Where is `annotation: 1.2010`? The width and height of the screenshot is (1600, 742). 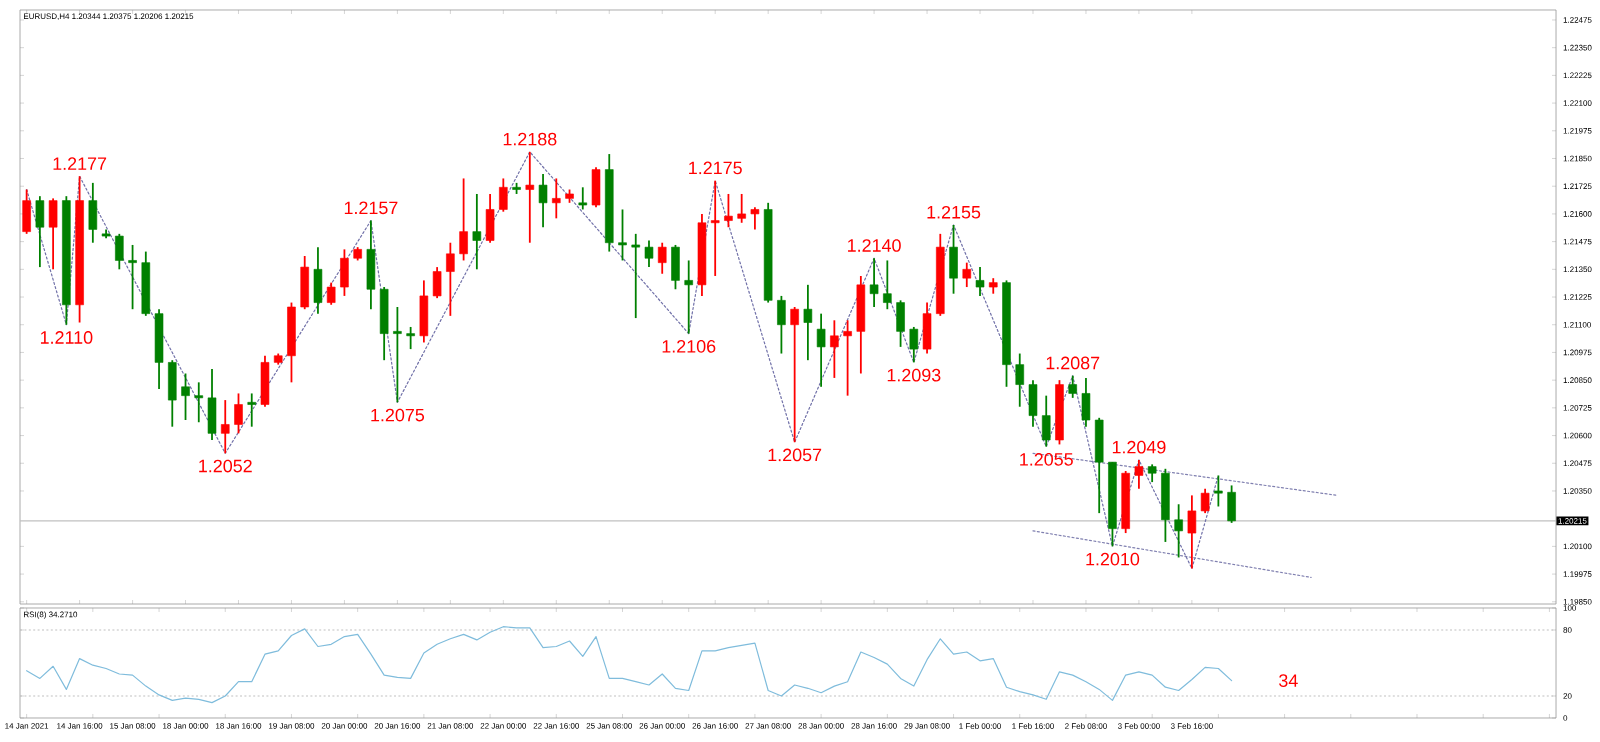
annotation: 1.2010 is located at coordinates (1113, 559).